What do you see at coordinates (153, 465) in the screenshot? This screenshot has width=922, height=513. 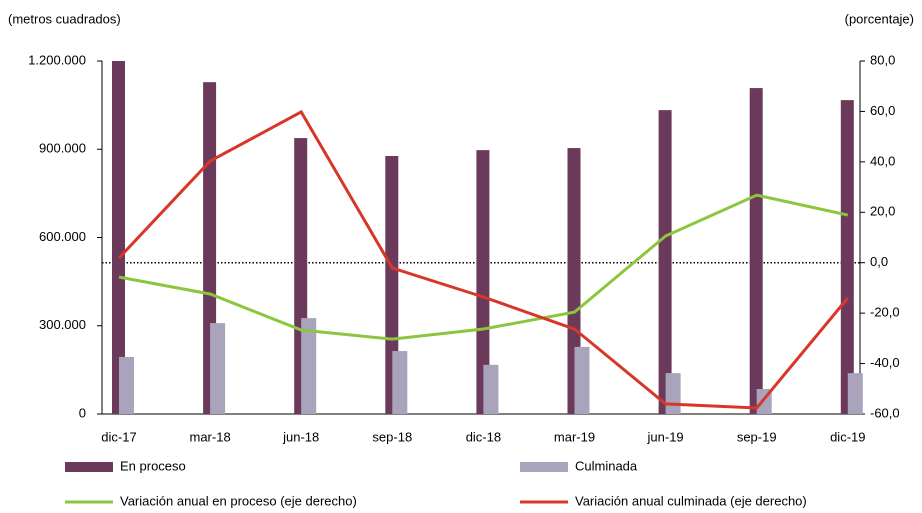 I see `legend-label: En proceso` at bounding box center [153, 465].